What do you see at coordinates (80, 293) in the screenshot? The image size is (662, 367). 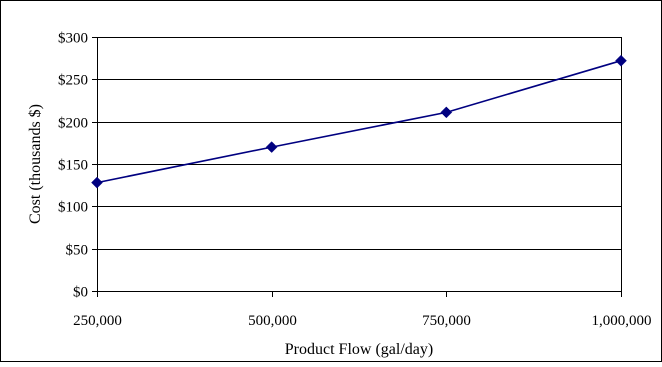 I see `y-tick-label: $0` at bounding box center [80, 293].